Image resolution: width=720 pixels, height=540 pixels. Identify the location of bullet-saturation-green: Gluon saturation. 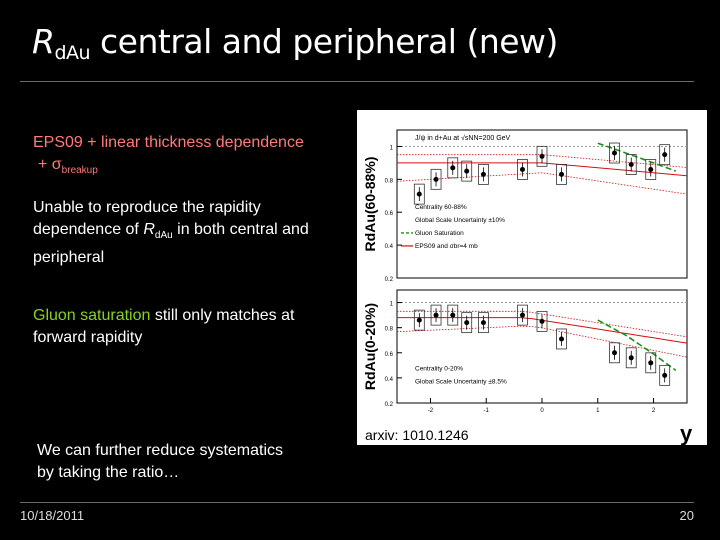
(92, 315).